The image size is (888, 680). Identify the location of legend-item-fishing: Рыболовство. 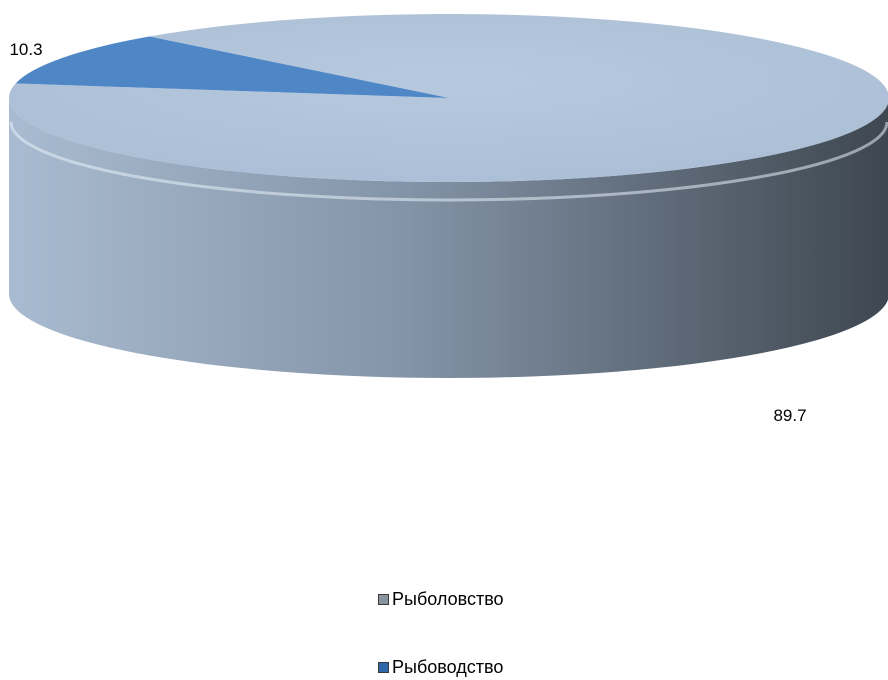
(441, 599).